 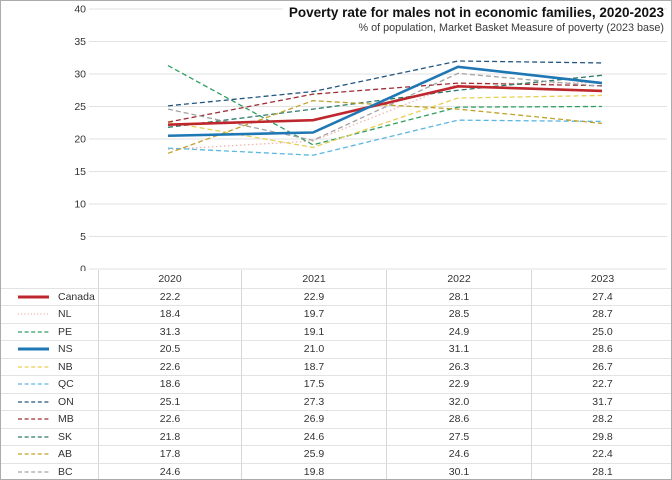 What do you see at coordinates (313, 349) in the screenshot?
I see `value-cell: 21.0` at bounding box center [313, 349].